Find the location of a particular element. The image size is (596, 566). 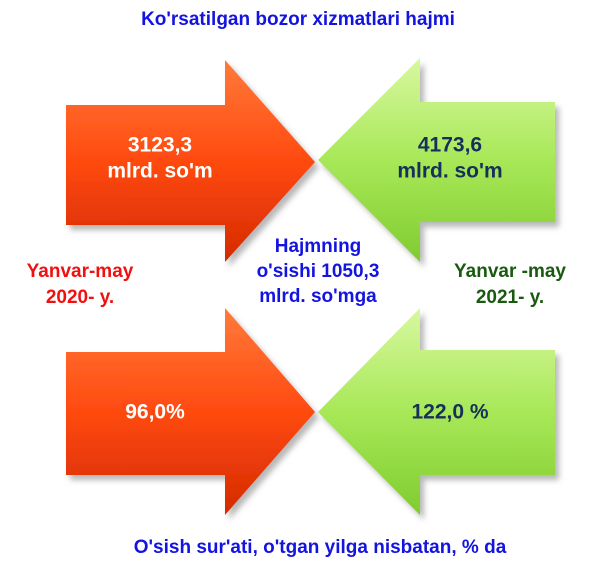

growth-value: 96,0% is located at coordinates (155, 412).